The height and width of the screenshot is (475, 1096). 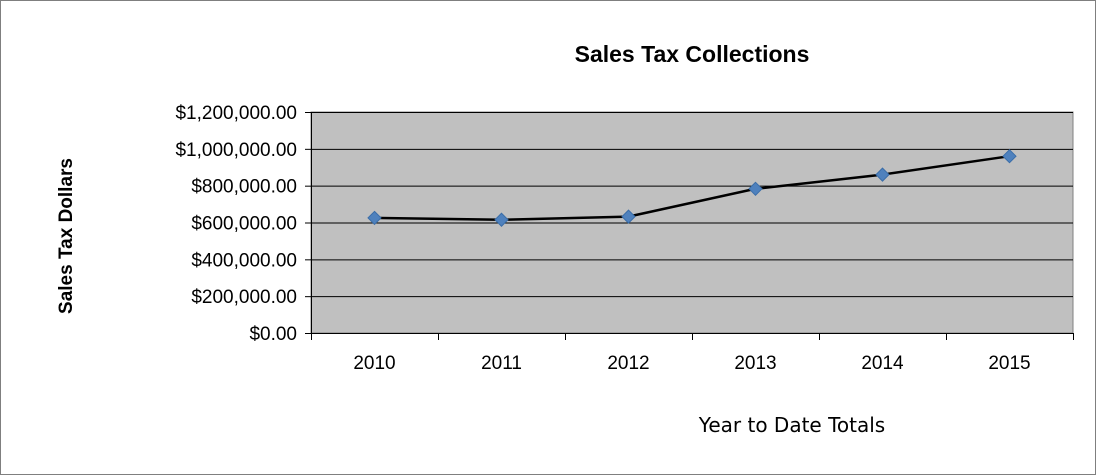 What do you see at coordinates (244, 187) in the screenshot?
I see `y-tick-label: $800,000.00` at bounding box center [244, 187].